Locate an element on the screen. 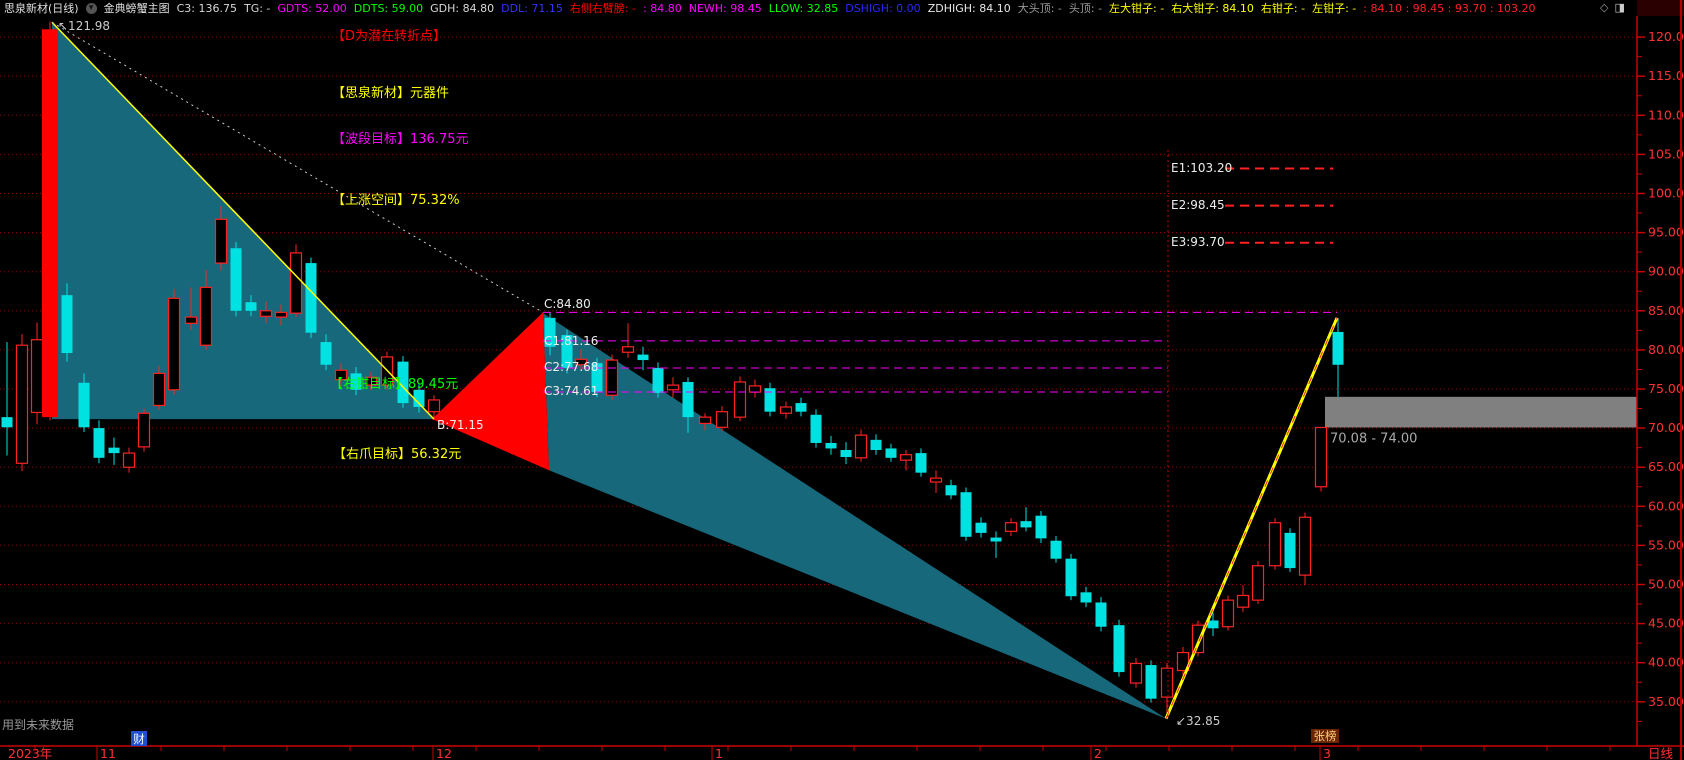 The width and height of the screenshot is (1684, 760). indicator-field: TG: - is located at coordinates (257, 8).